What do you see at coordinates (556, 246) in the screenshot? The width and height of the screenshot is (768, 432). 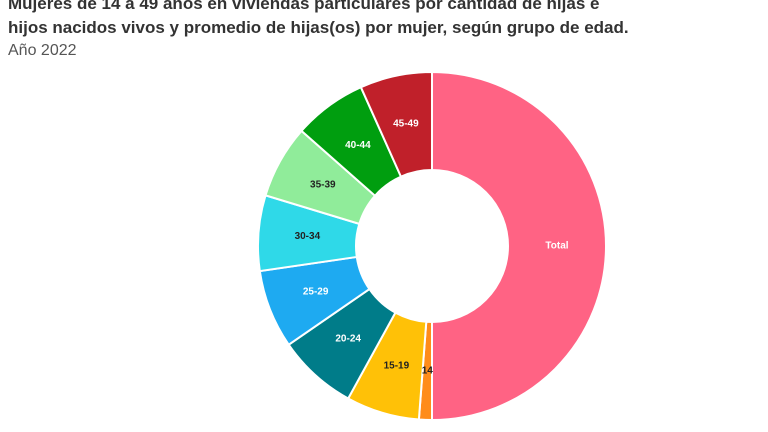 I see `slice-label-Total: Total` at bounding box center [556, 246].